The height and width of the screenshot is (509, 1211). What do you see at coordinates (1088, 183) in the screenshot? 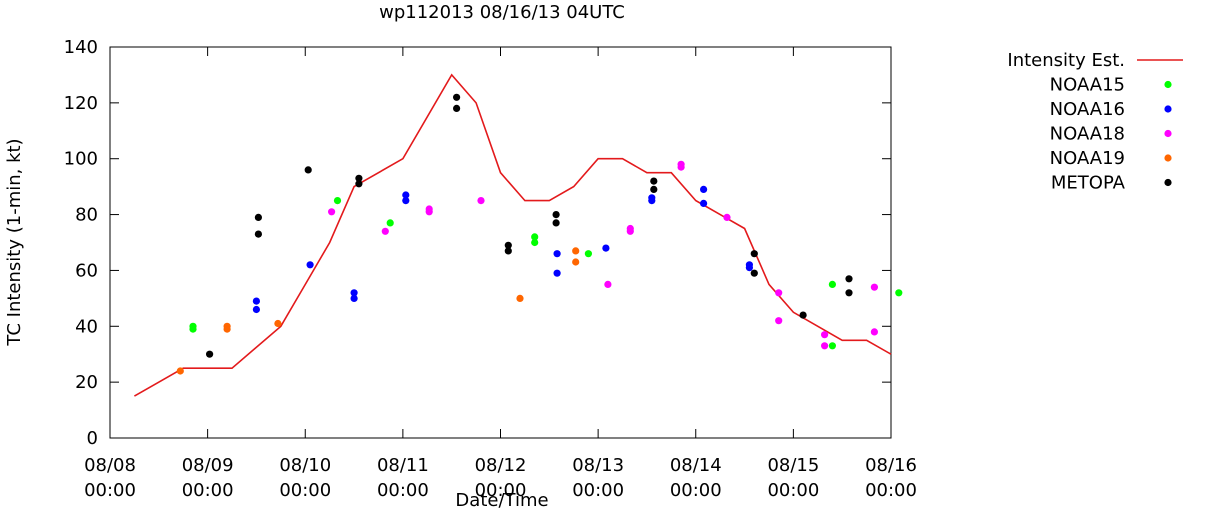
I see `legend-label-metopa: METOPA` at bounding box center [1088, 183].